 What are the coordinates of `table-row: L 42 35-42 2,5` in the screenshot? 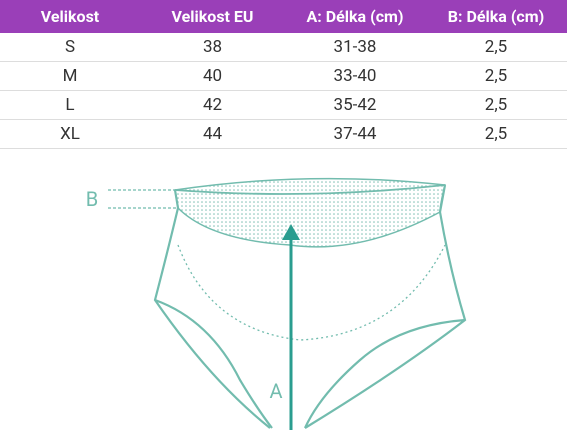 It's located at (283, 105).